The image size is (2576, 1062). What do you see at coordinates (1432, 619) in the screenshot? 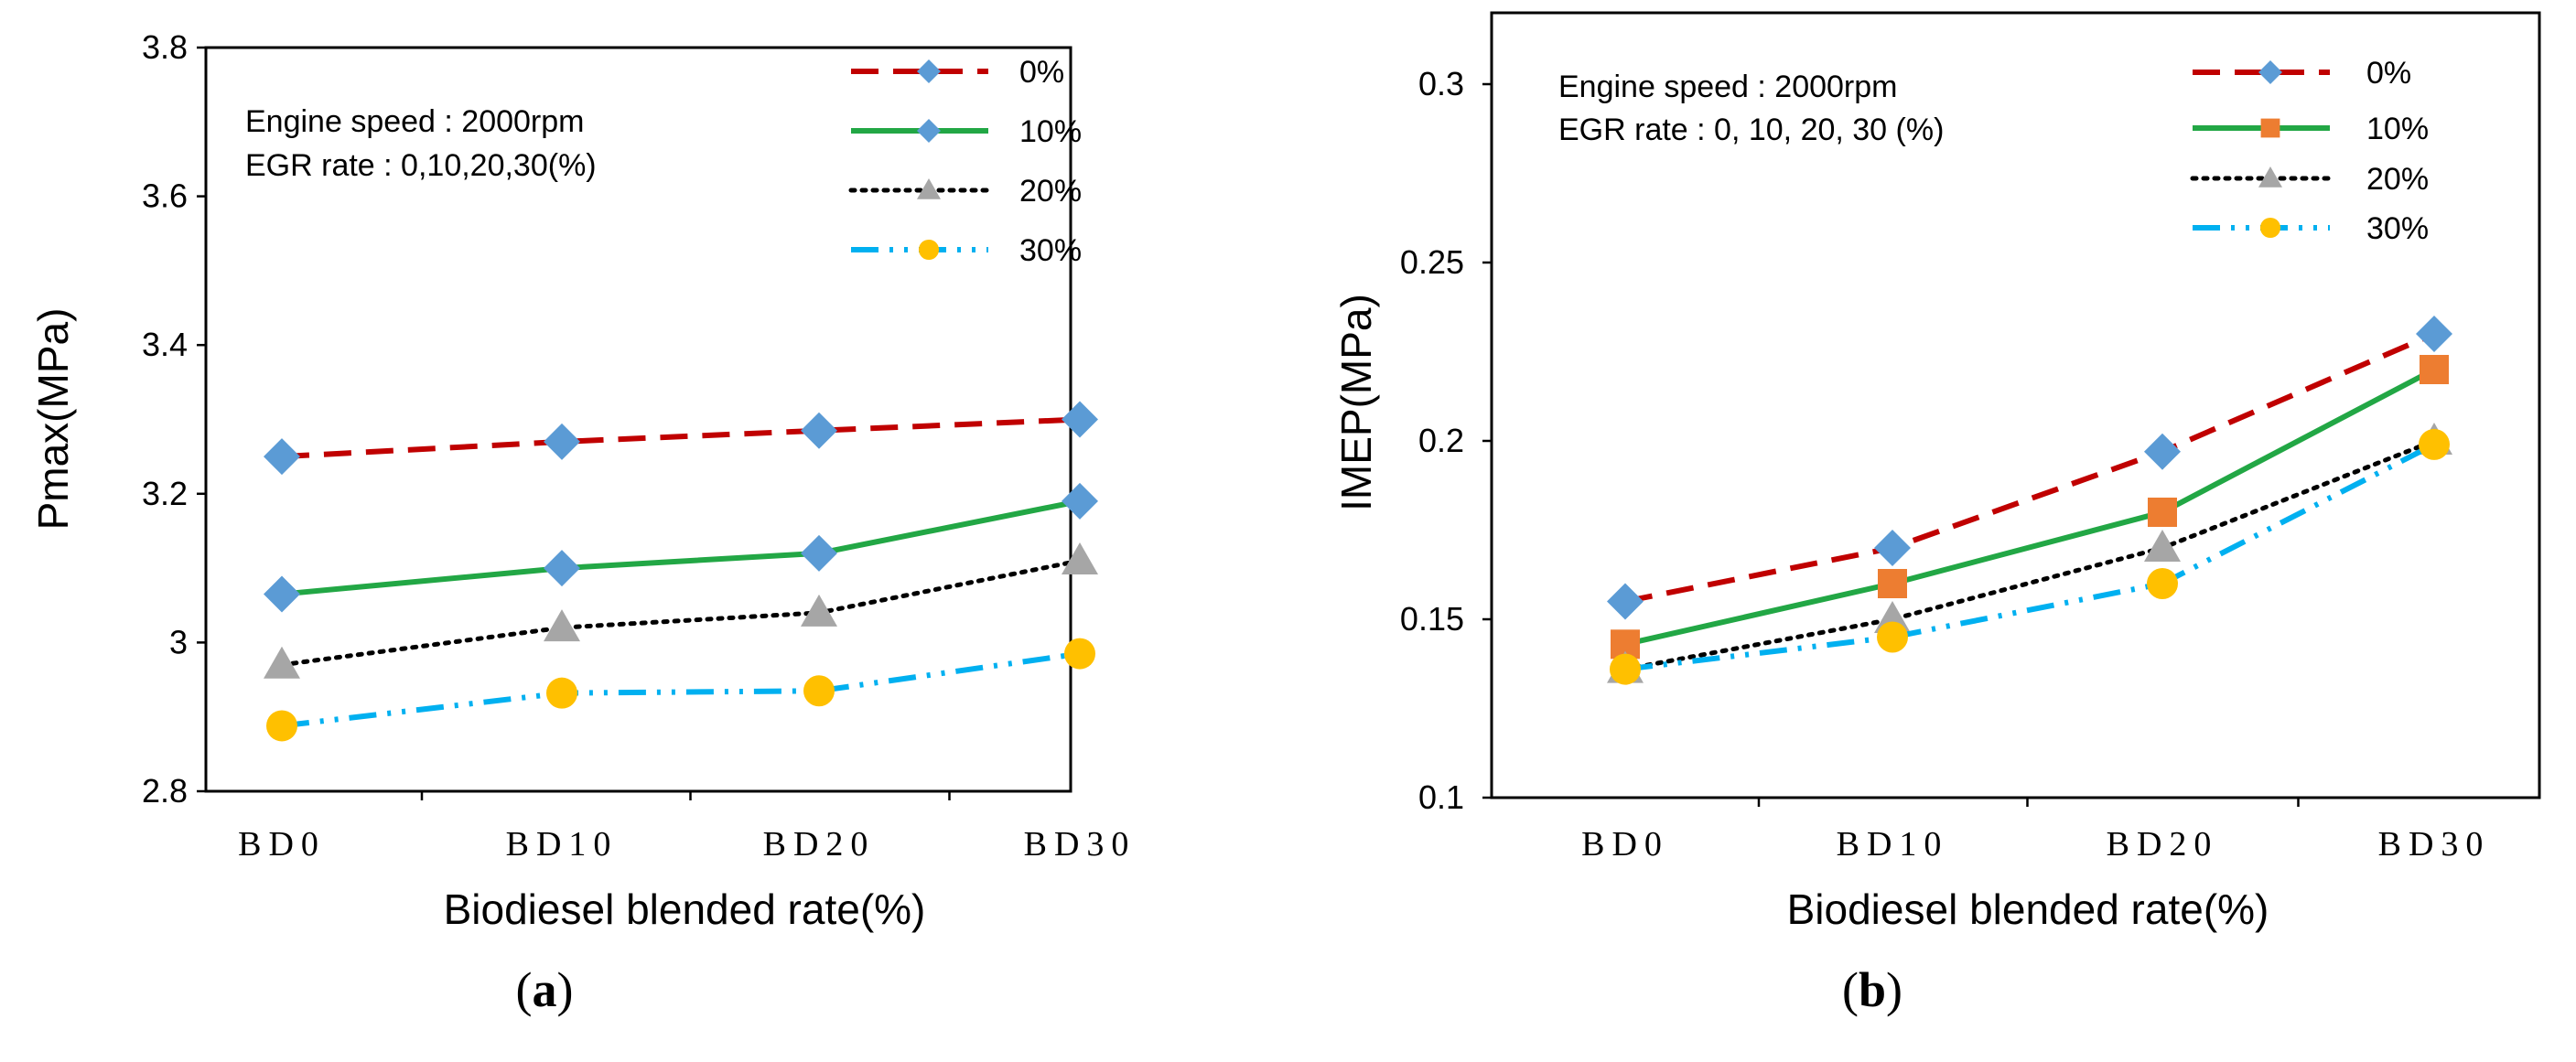
I see `y-tick-label: 0.15` at bounding box center [1432, 619].